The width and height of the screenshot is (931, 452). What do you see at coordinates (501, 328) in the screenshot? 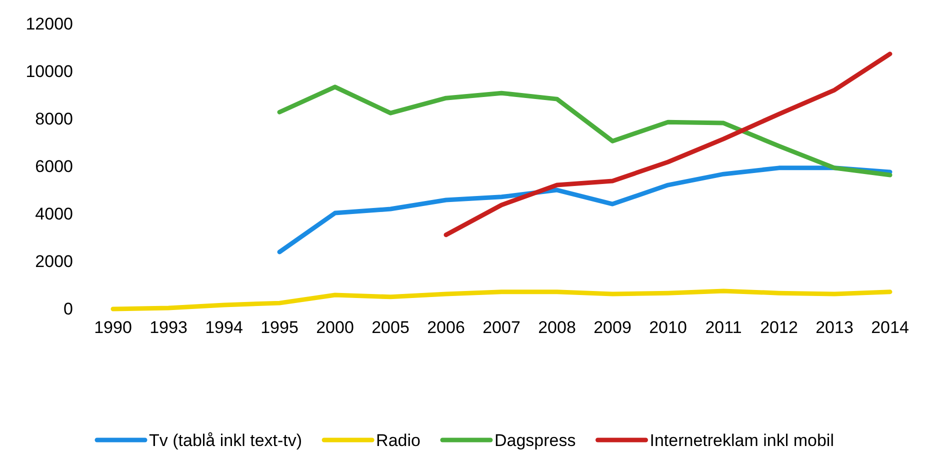
I see `x-tick-label: 2007` at bounding box center [501, 328].